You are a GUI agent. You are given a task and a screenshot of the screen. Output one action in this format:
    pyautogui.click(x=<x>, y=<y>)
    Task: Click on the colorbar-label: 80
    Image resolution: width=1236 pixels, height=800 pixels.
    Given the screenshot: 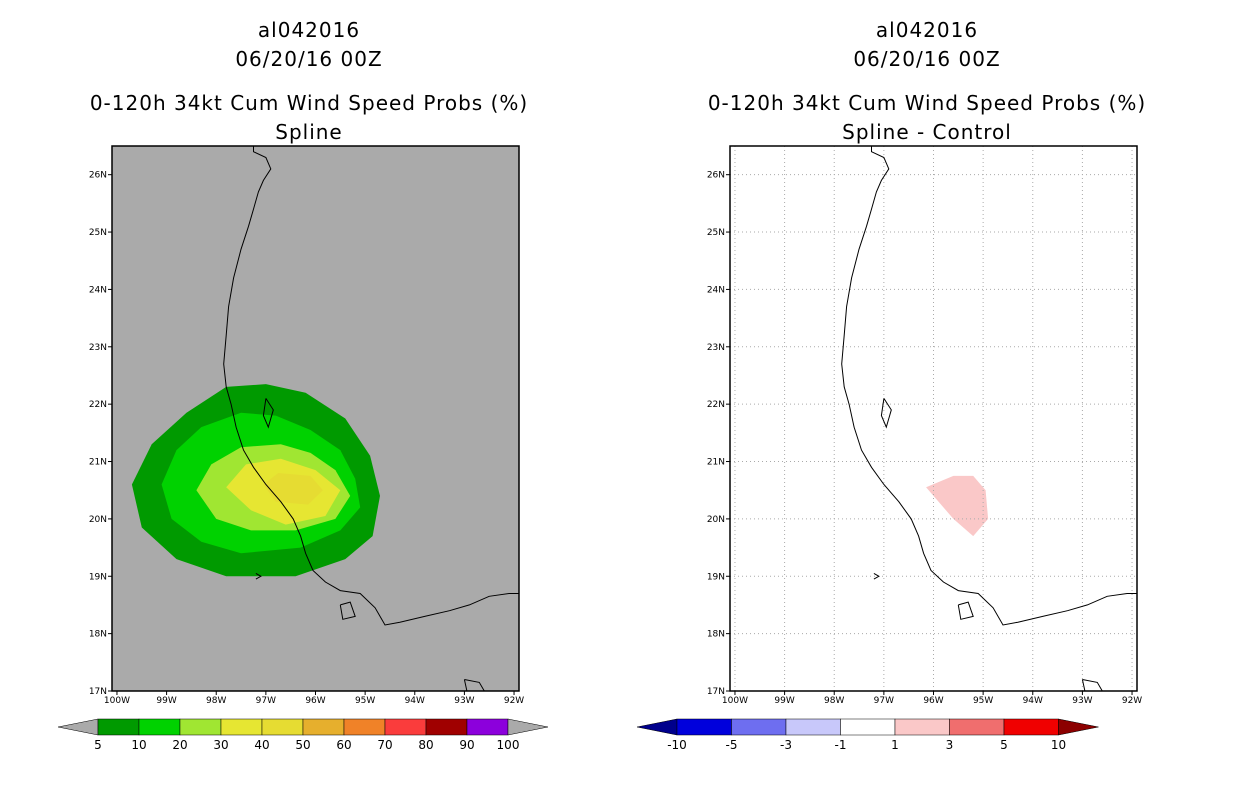 What is the action you would take?
    pyautogui.click(x=425, y=745)
    